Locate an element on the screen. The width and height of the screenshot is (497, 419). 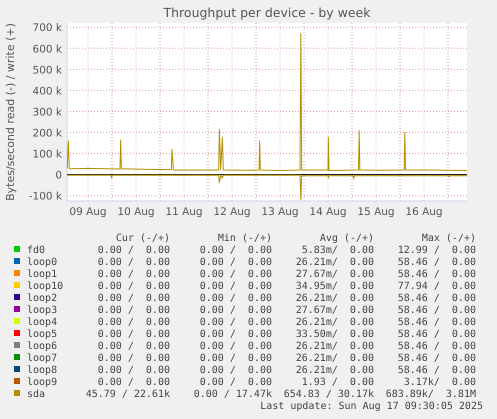
text: Max (-/+) is located at coordinates (449, 238).